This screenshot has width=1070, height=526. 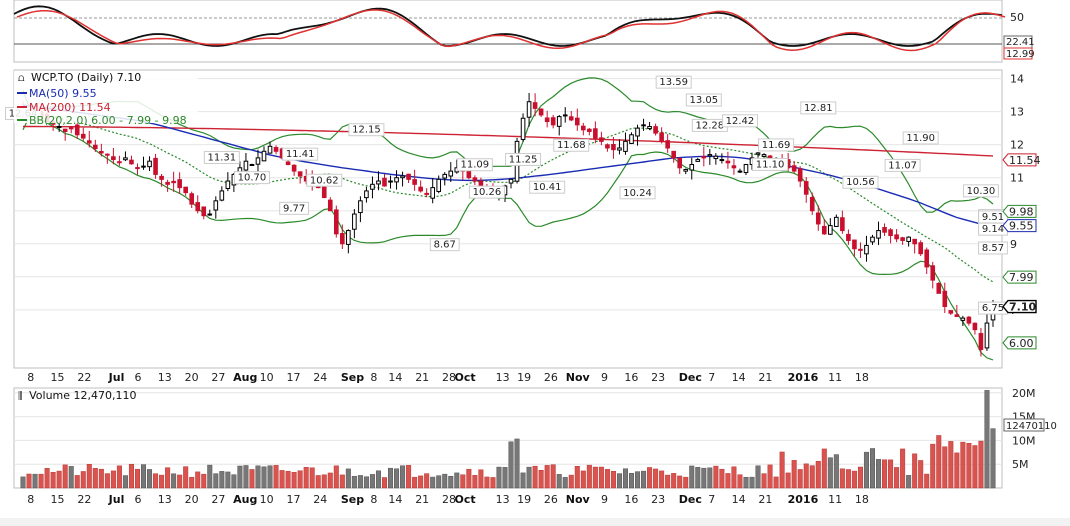 What do you see at coordinates (192, 499) in the screenshot?
I see `date-axis-lower-tick-label: 20` at bounding box center [192, 499].